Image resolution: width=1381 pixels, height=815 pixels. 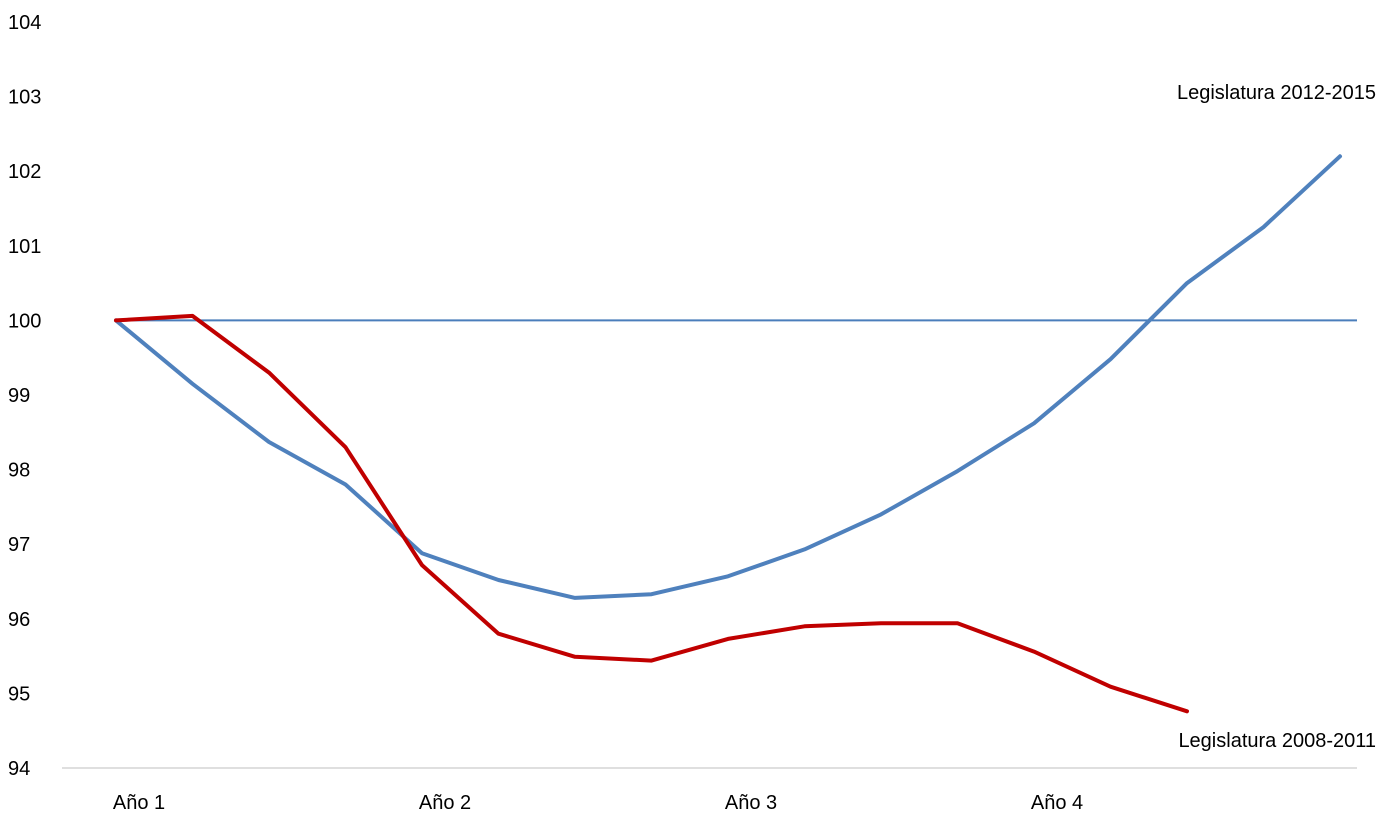 What do you see at coordinates (19, 545) in the screenshot?
I see `y-tick-label: 97` at bounding box center [19, 545].